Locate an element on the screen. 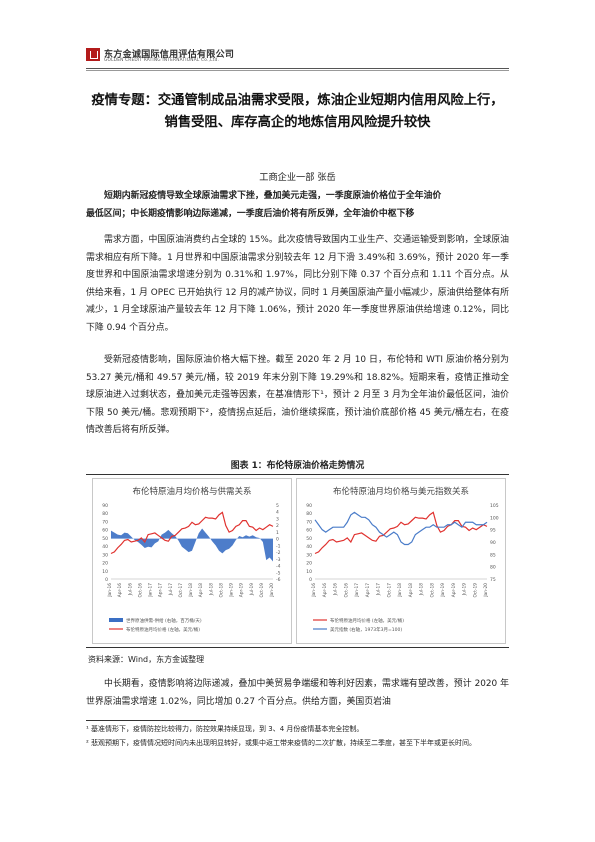 Image resolution: width=595 pixels, height=842 pixels. y-right-tick-label: 2 is located at coordinates (277, 526).